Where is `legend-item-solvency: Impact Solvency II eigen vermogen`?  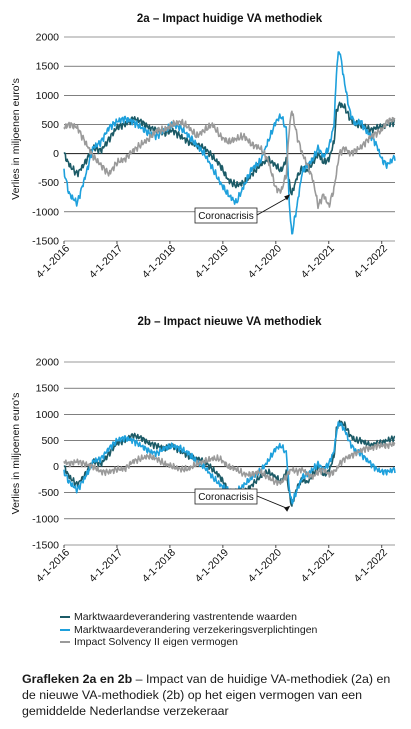 legend-item-solvency: Impact Solvency II eigen vermogen is located at coordinates (188, 642).